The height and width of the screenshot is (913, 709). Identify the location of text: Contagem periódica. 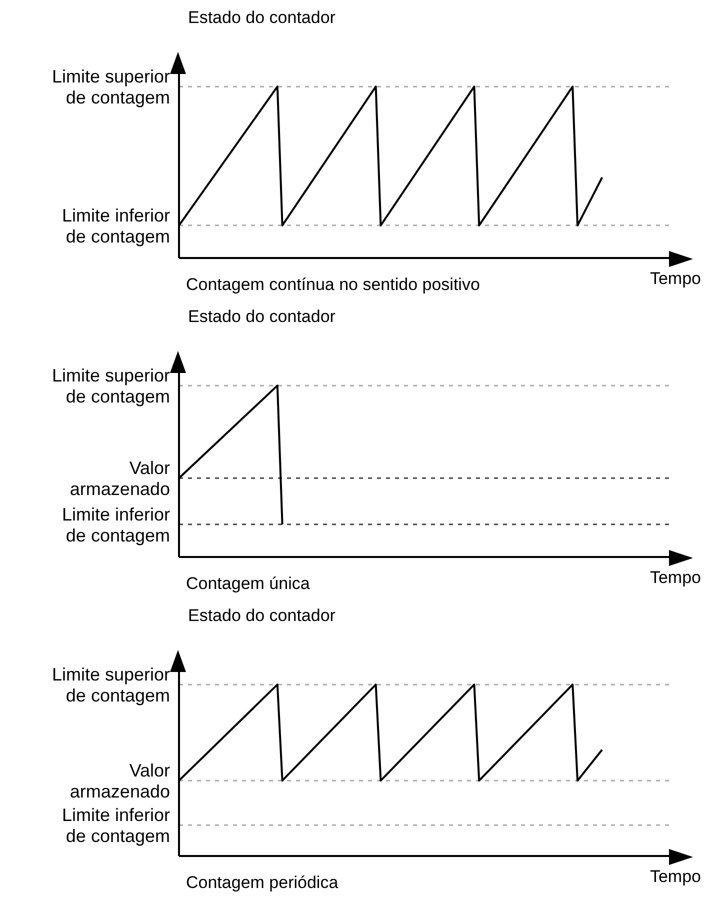
(262, 883).